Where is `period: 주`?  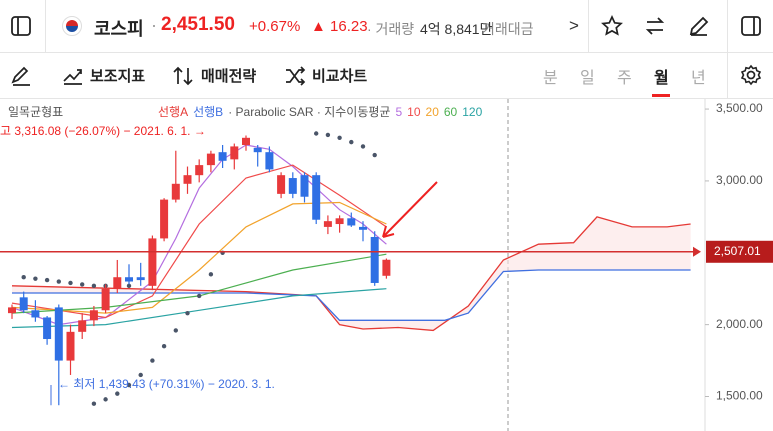
period: 주 is located at coordinates (624, 78).